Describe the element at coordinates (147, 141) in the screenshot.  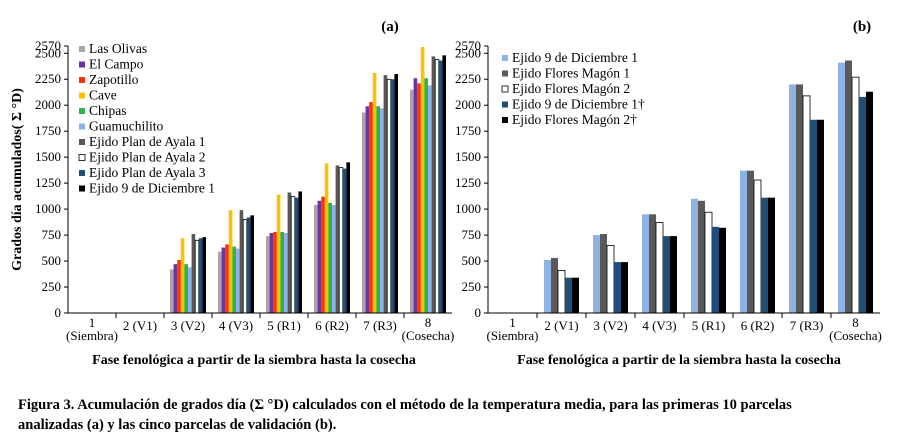
I see `legend-label: Ejido Plan de Ayala 1` at that location.